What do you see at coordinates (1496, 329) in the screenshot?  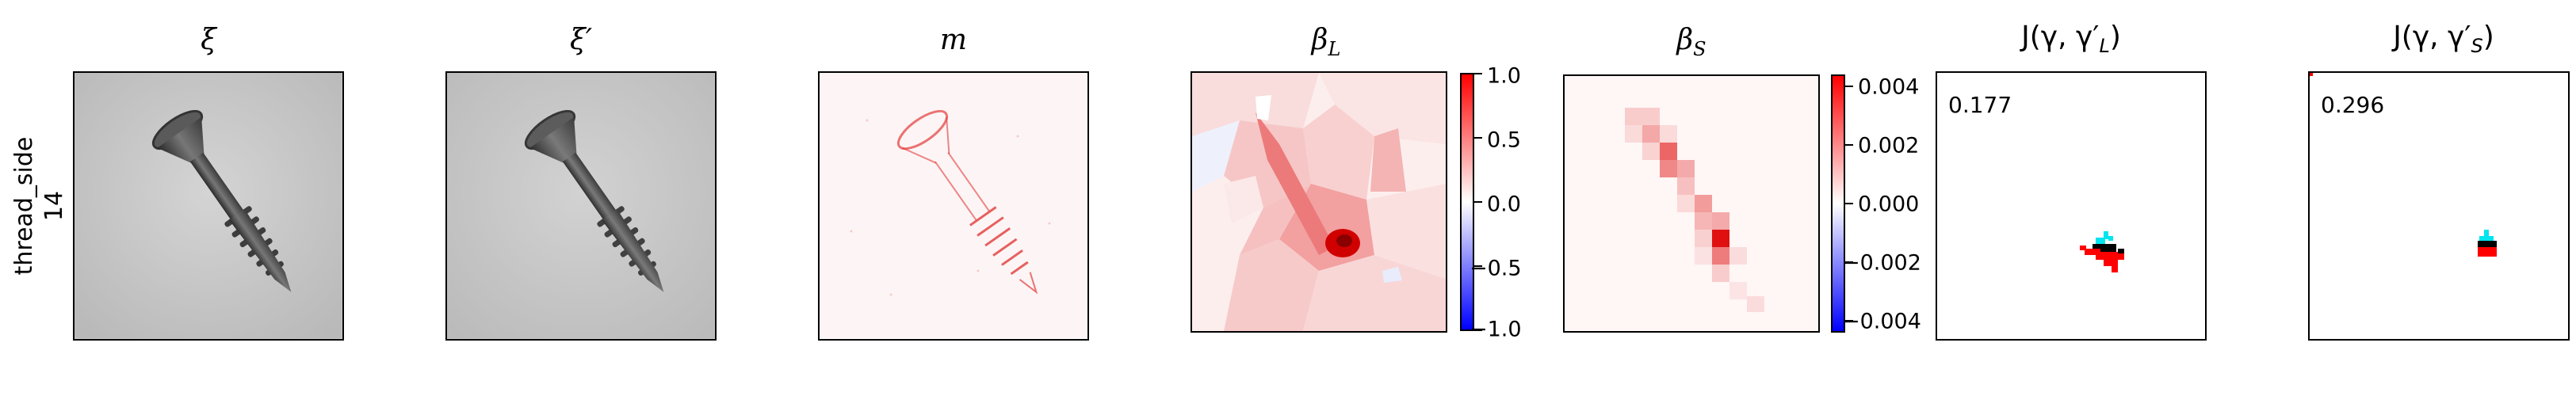 I see `beta-l-tick-5: −1.0` at bounding box center [1496, 329].